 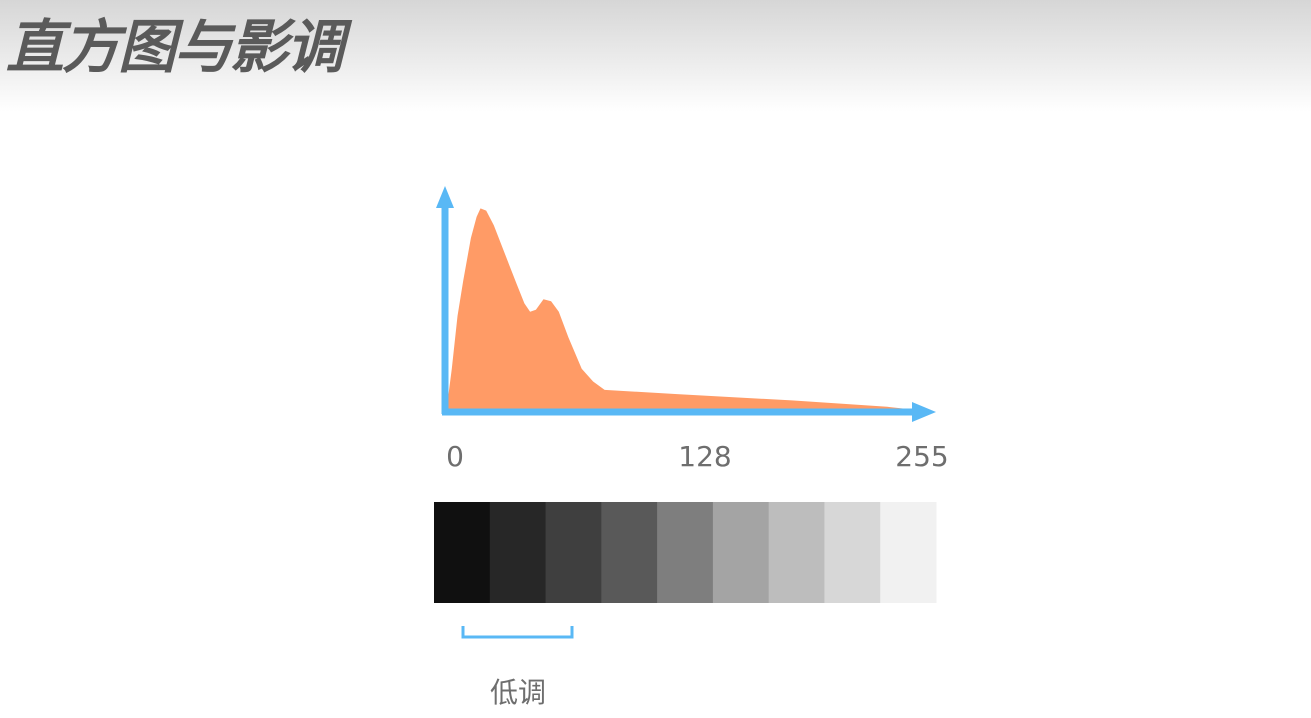 What do you see at coordinates (518, 692) in the screenshot?
I see `bracket-label: 低调` at bounding box center [518, 692].